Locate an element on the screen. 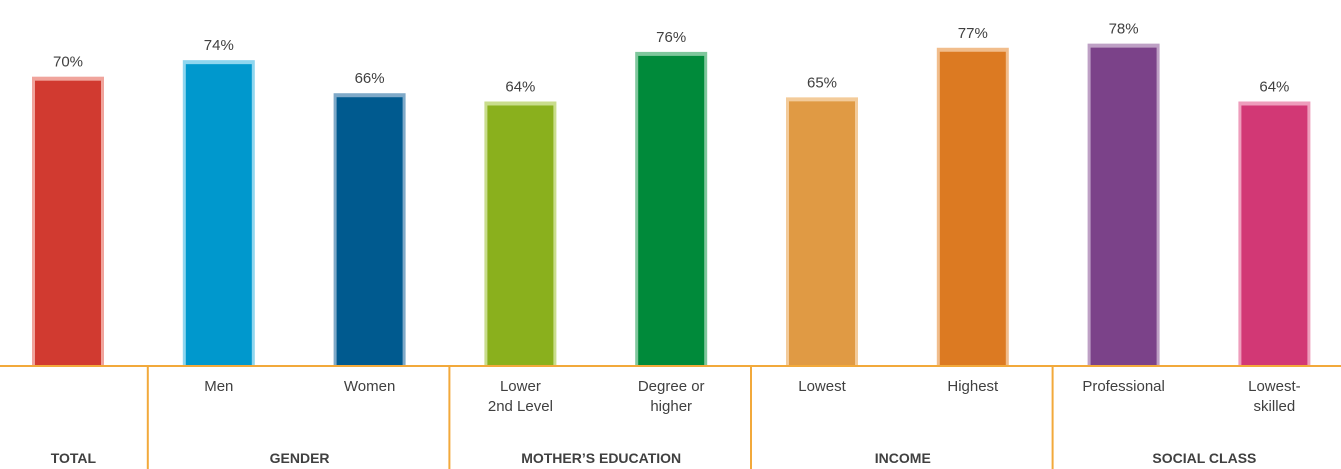  category-label-degree-or-higher: Degree or is located at coordinates (671, 386).